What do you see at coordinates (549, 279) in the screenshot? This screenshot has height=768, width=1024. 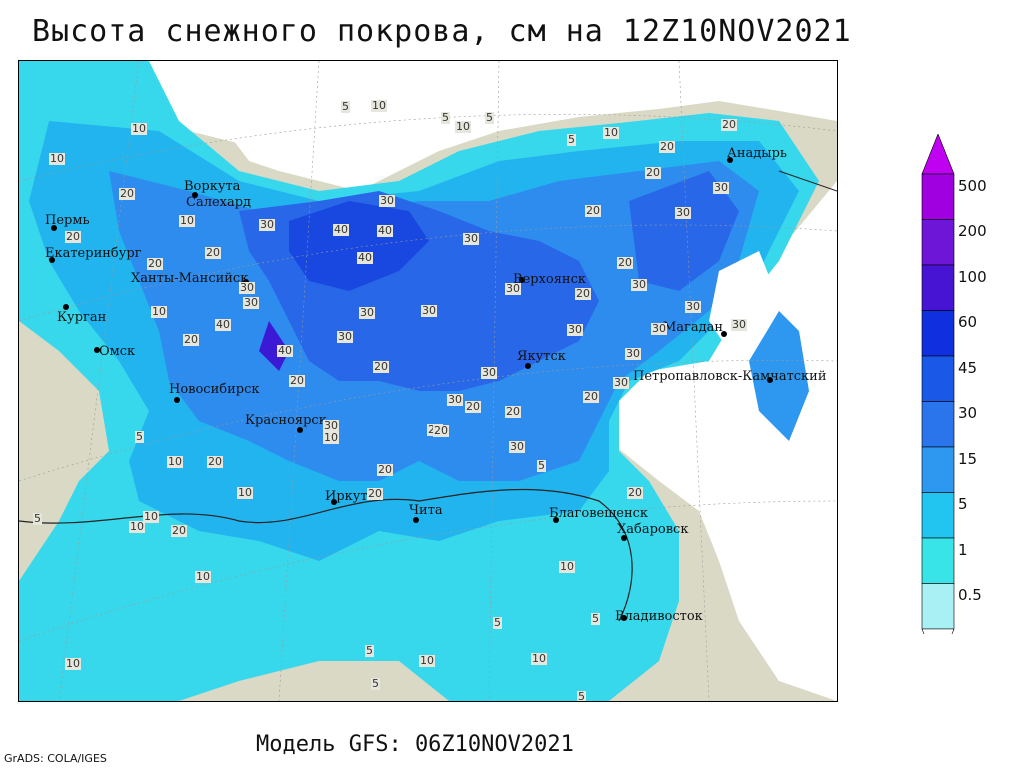 I see `city-label: Верхоянск` at bounding box center [549, 279].